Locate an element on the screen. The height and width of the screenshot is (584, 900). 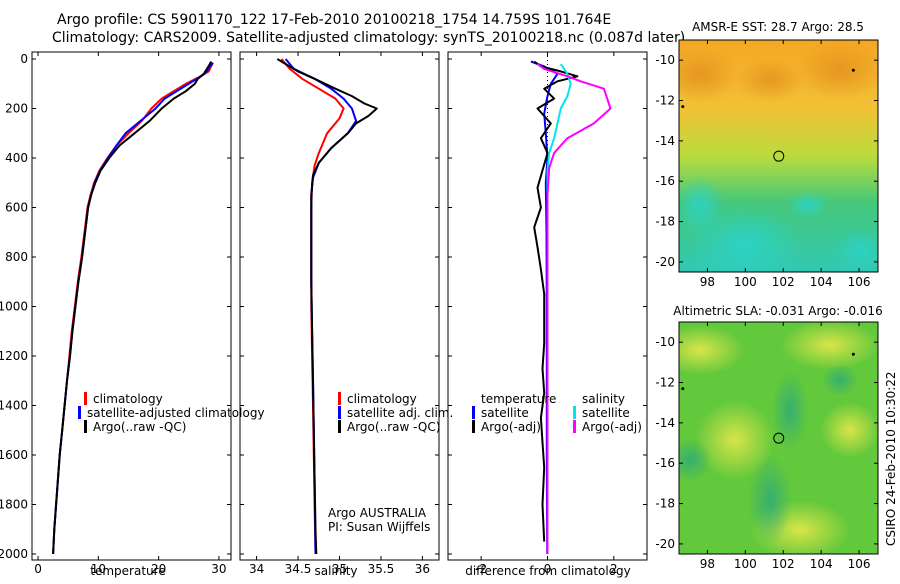
sst-heatmap is located at coordinates (778, 156).